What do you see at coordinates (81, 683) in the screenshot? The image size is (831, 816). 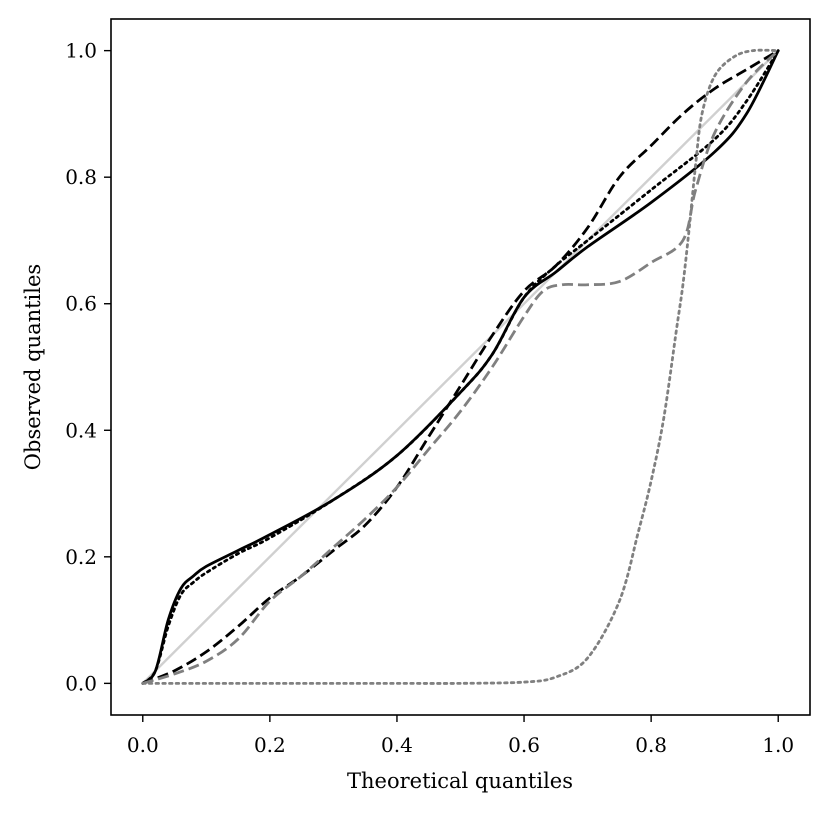 I see `y-tick-label: 0.0` at bounding box center [81, 683].